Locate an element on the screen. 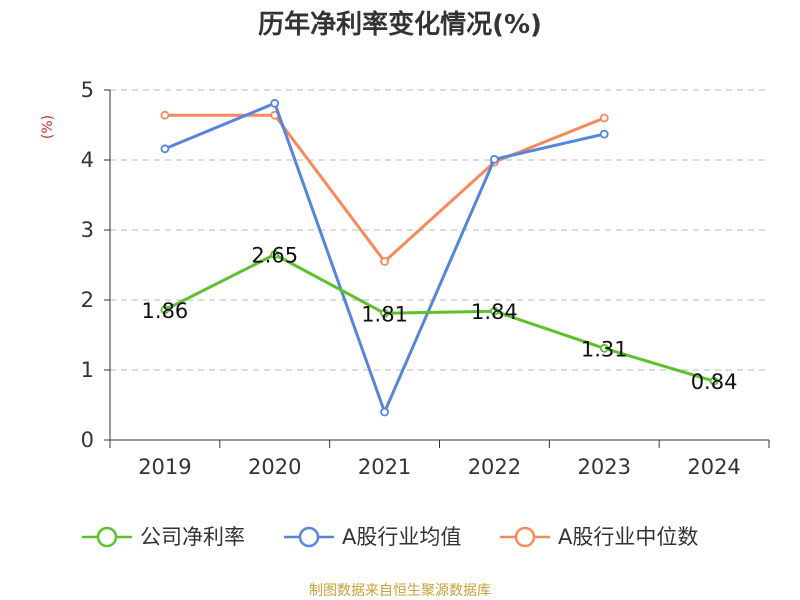 This screenshot has width=800, height=600. legend: 公司净利率 A股行业均值 A股行业中位数 is located at coordinates (390, 537).